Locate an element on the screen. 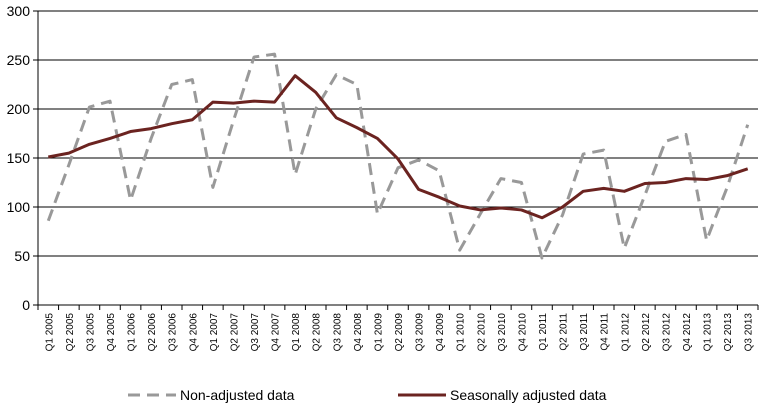  legend-item-seasonally-adjusted: Seasonally adjusted data is located at coordinates (502, 395).